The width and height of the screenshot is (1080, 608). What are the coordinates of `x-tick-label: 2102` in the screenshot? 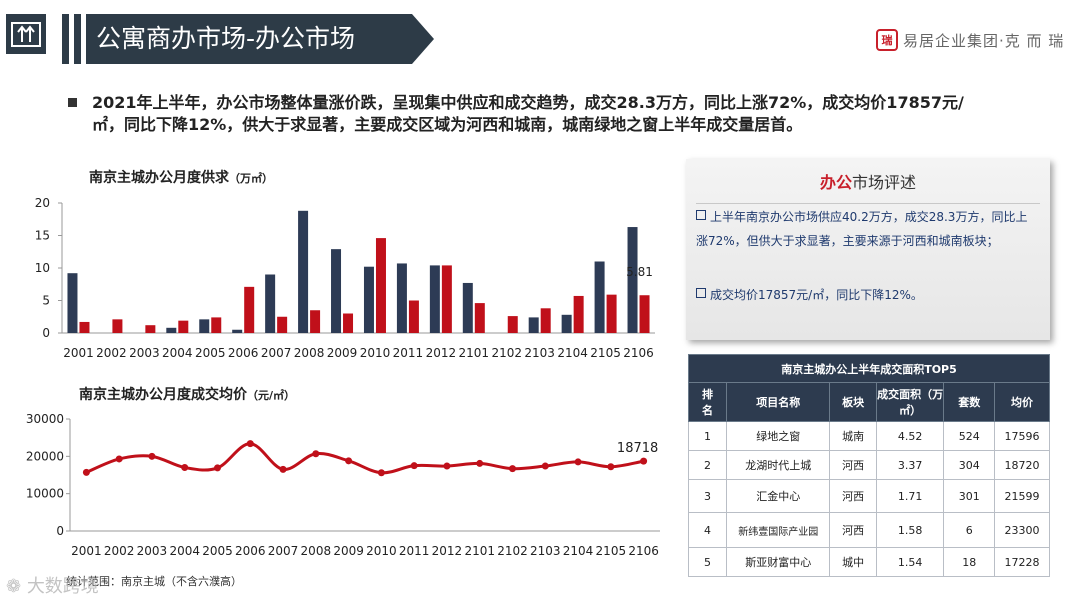 It's located at (506, 353).